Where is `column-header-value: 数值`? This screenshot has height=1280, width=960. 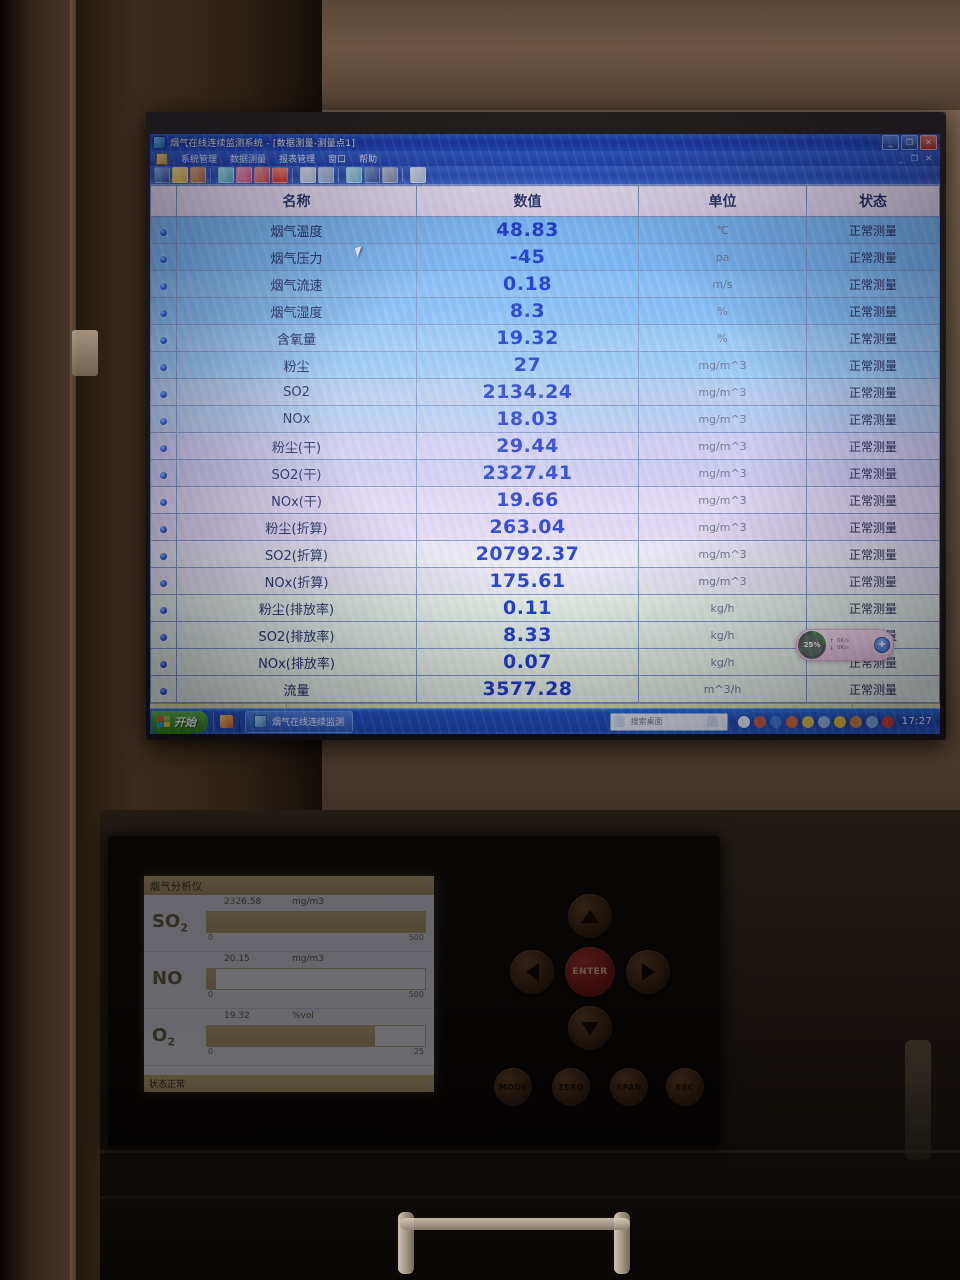
column-header-value: 数值 is located at coordinates (527, 201).